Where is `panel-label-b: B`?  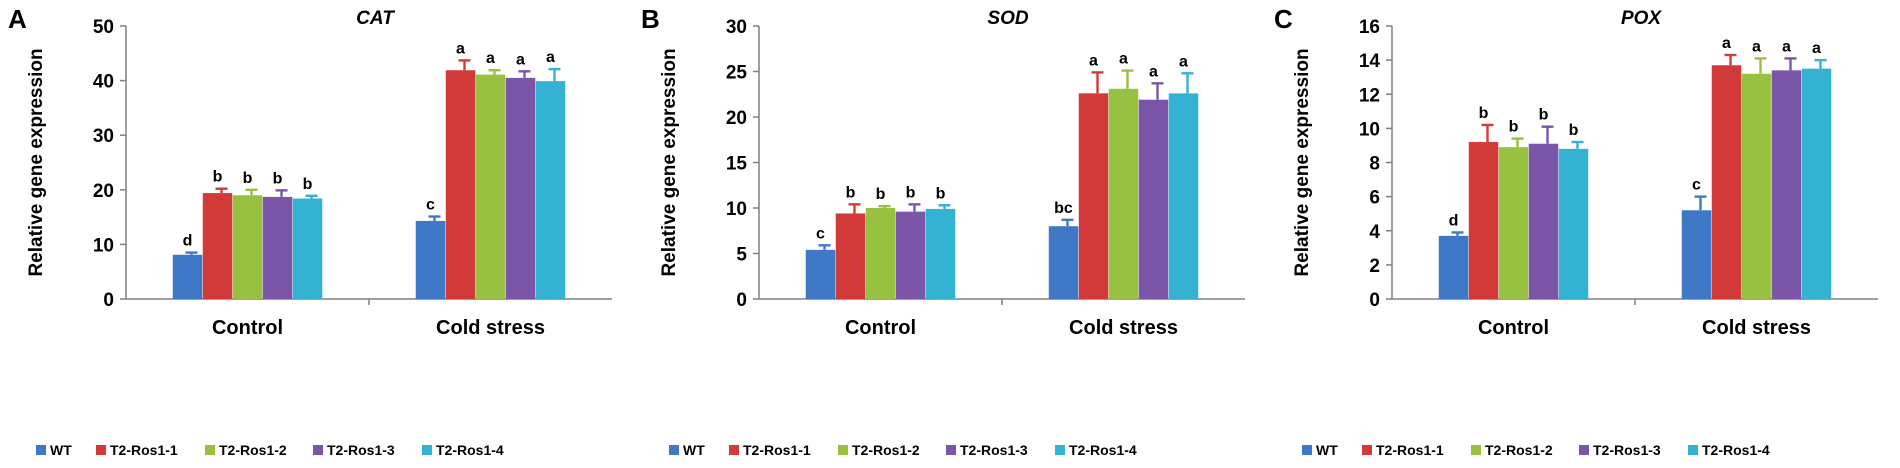
panel-label-b: B is located at coordinates (650, 19).